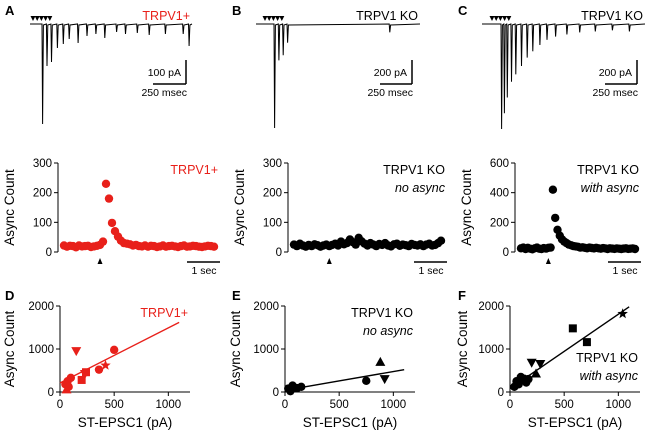  What do you see at coordinates (194, 170) in the screenshot?
I see `panel-title: TRPV1+` at bounding box center [194, 170].